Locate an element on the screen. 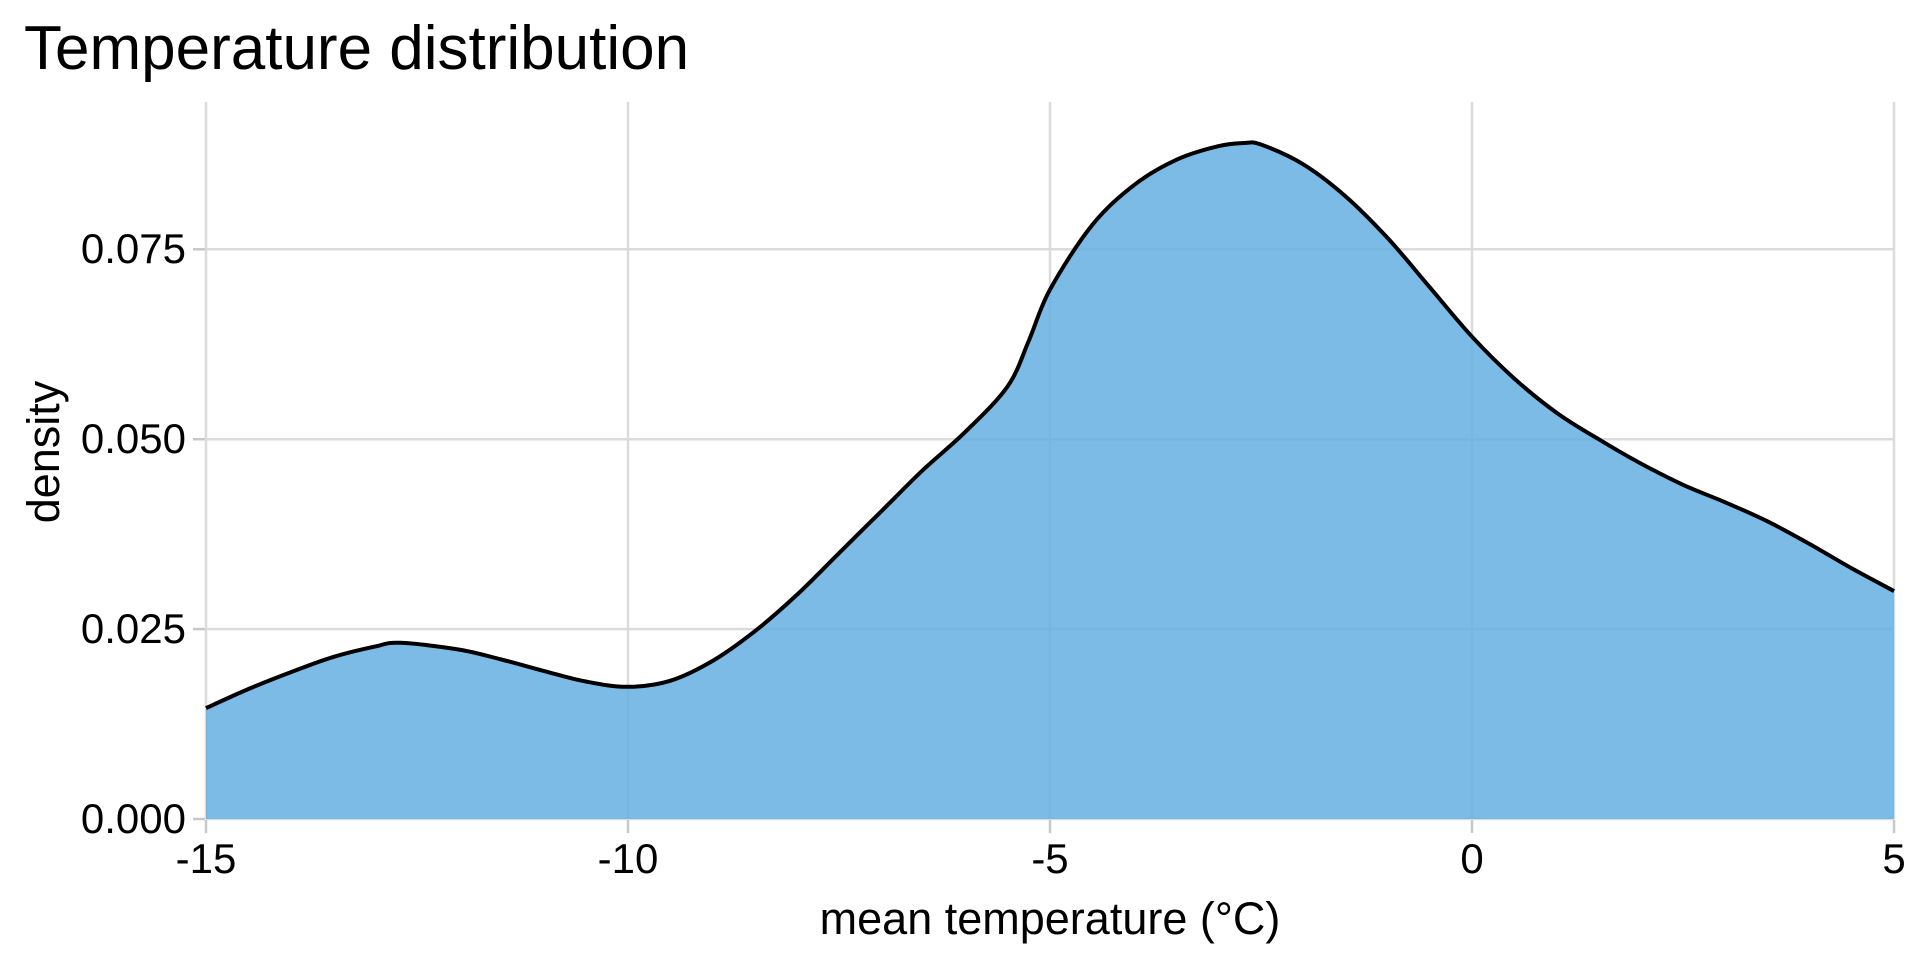 The width and height of the screenshot is (1920, 960). y-tick-label: 0.050 is located at coordinates (133, 439).